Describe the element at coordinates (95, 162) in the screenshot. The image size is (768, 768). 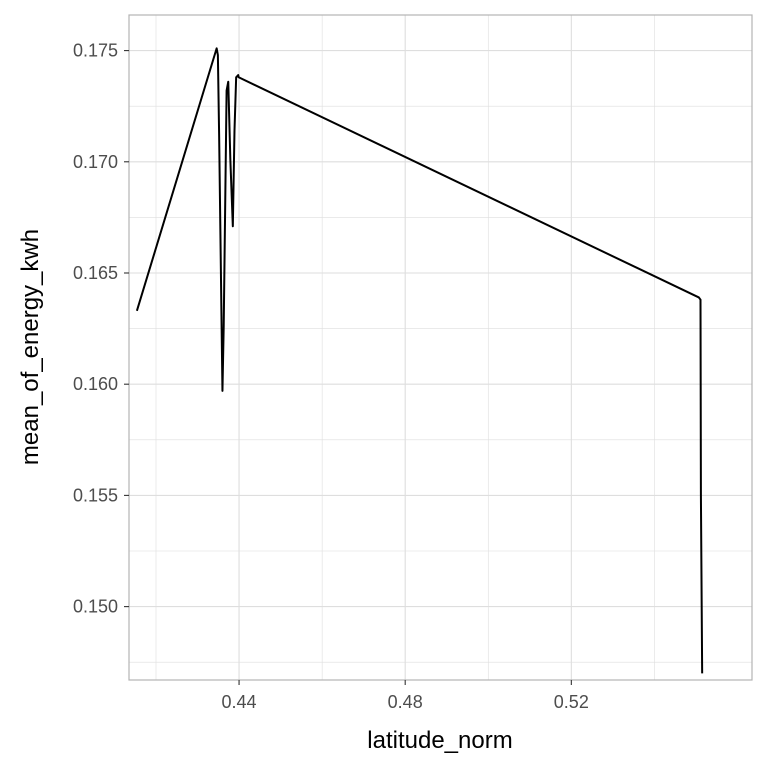
I see `y-tick-label: 0.170` at that location.